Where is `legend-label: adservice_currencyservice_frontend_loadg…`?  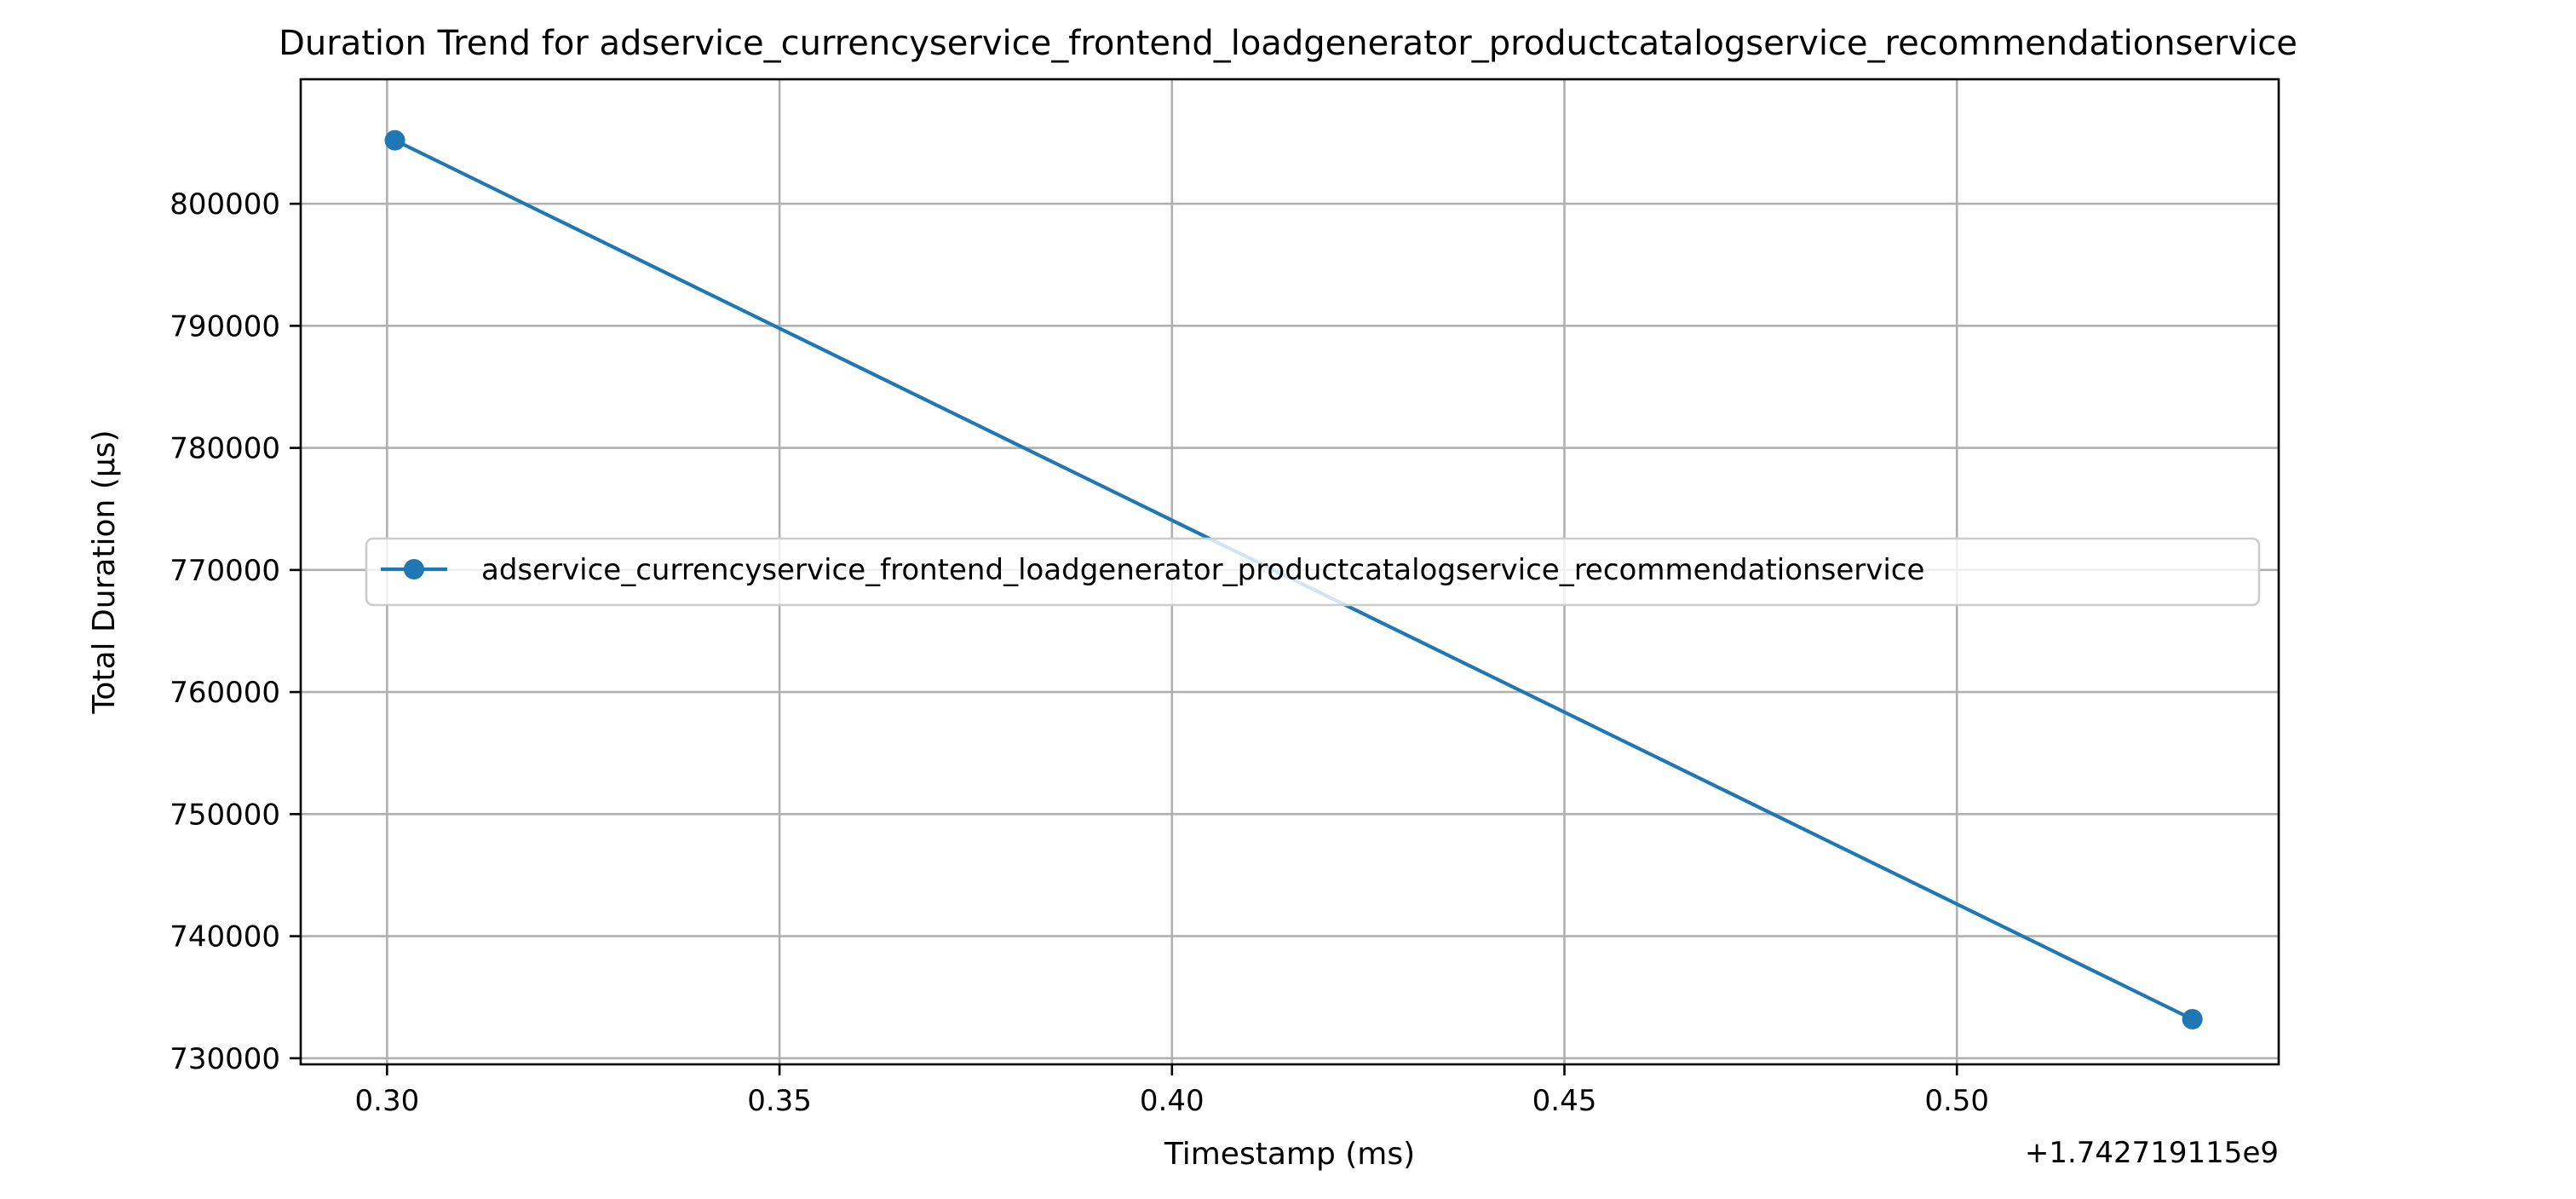 legend-label: adservice_currencyservice_frontend_loadg… is located at coordinates (1202, 570).